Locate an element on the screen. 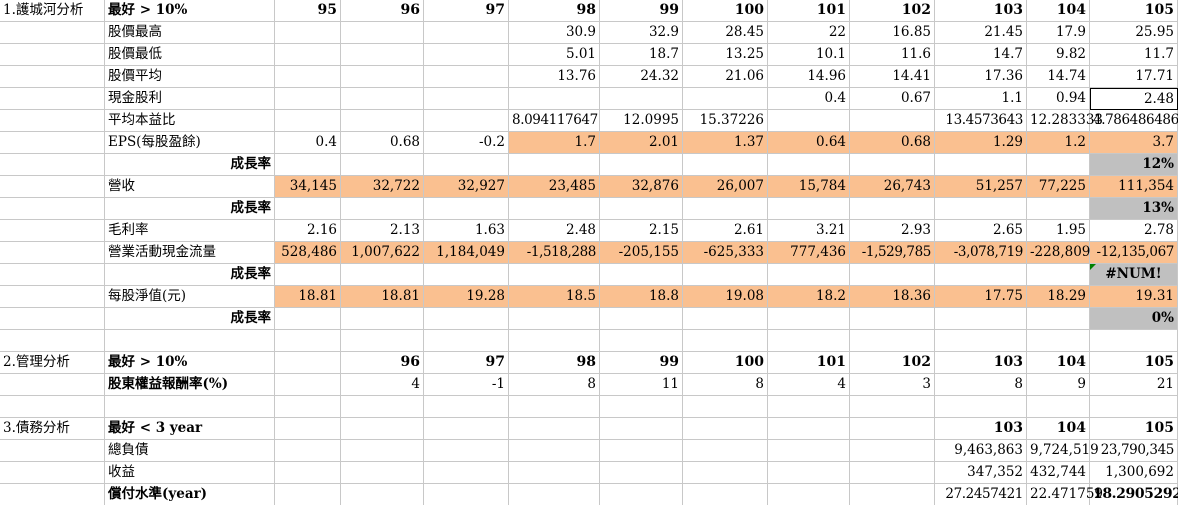 The image size is (1178, 505). value-cell: 777,436 is located at coordinates (809, 253).